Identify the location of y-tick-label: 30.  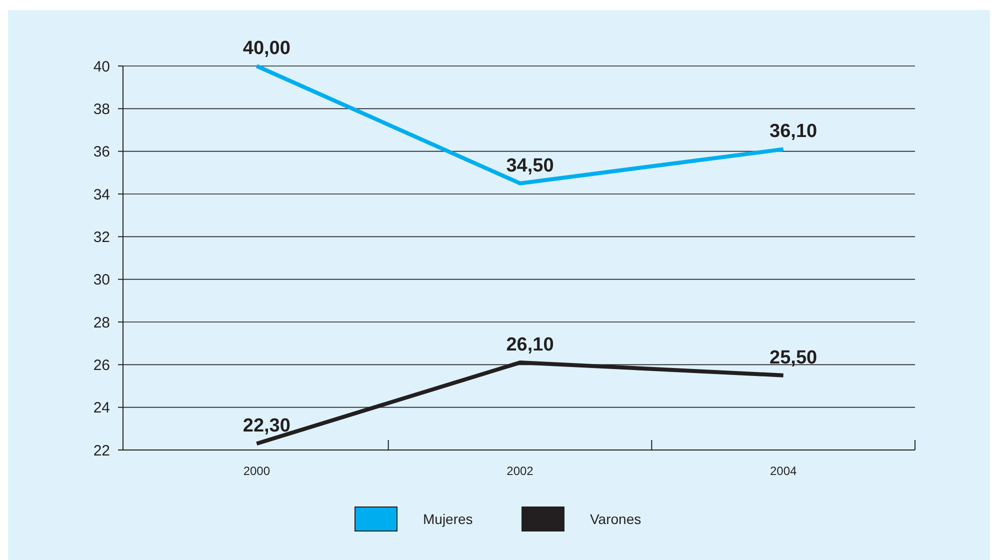
(101, 280).